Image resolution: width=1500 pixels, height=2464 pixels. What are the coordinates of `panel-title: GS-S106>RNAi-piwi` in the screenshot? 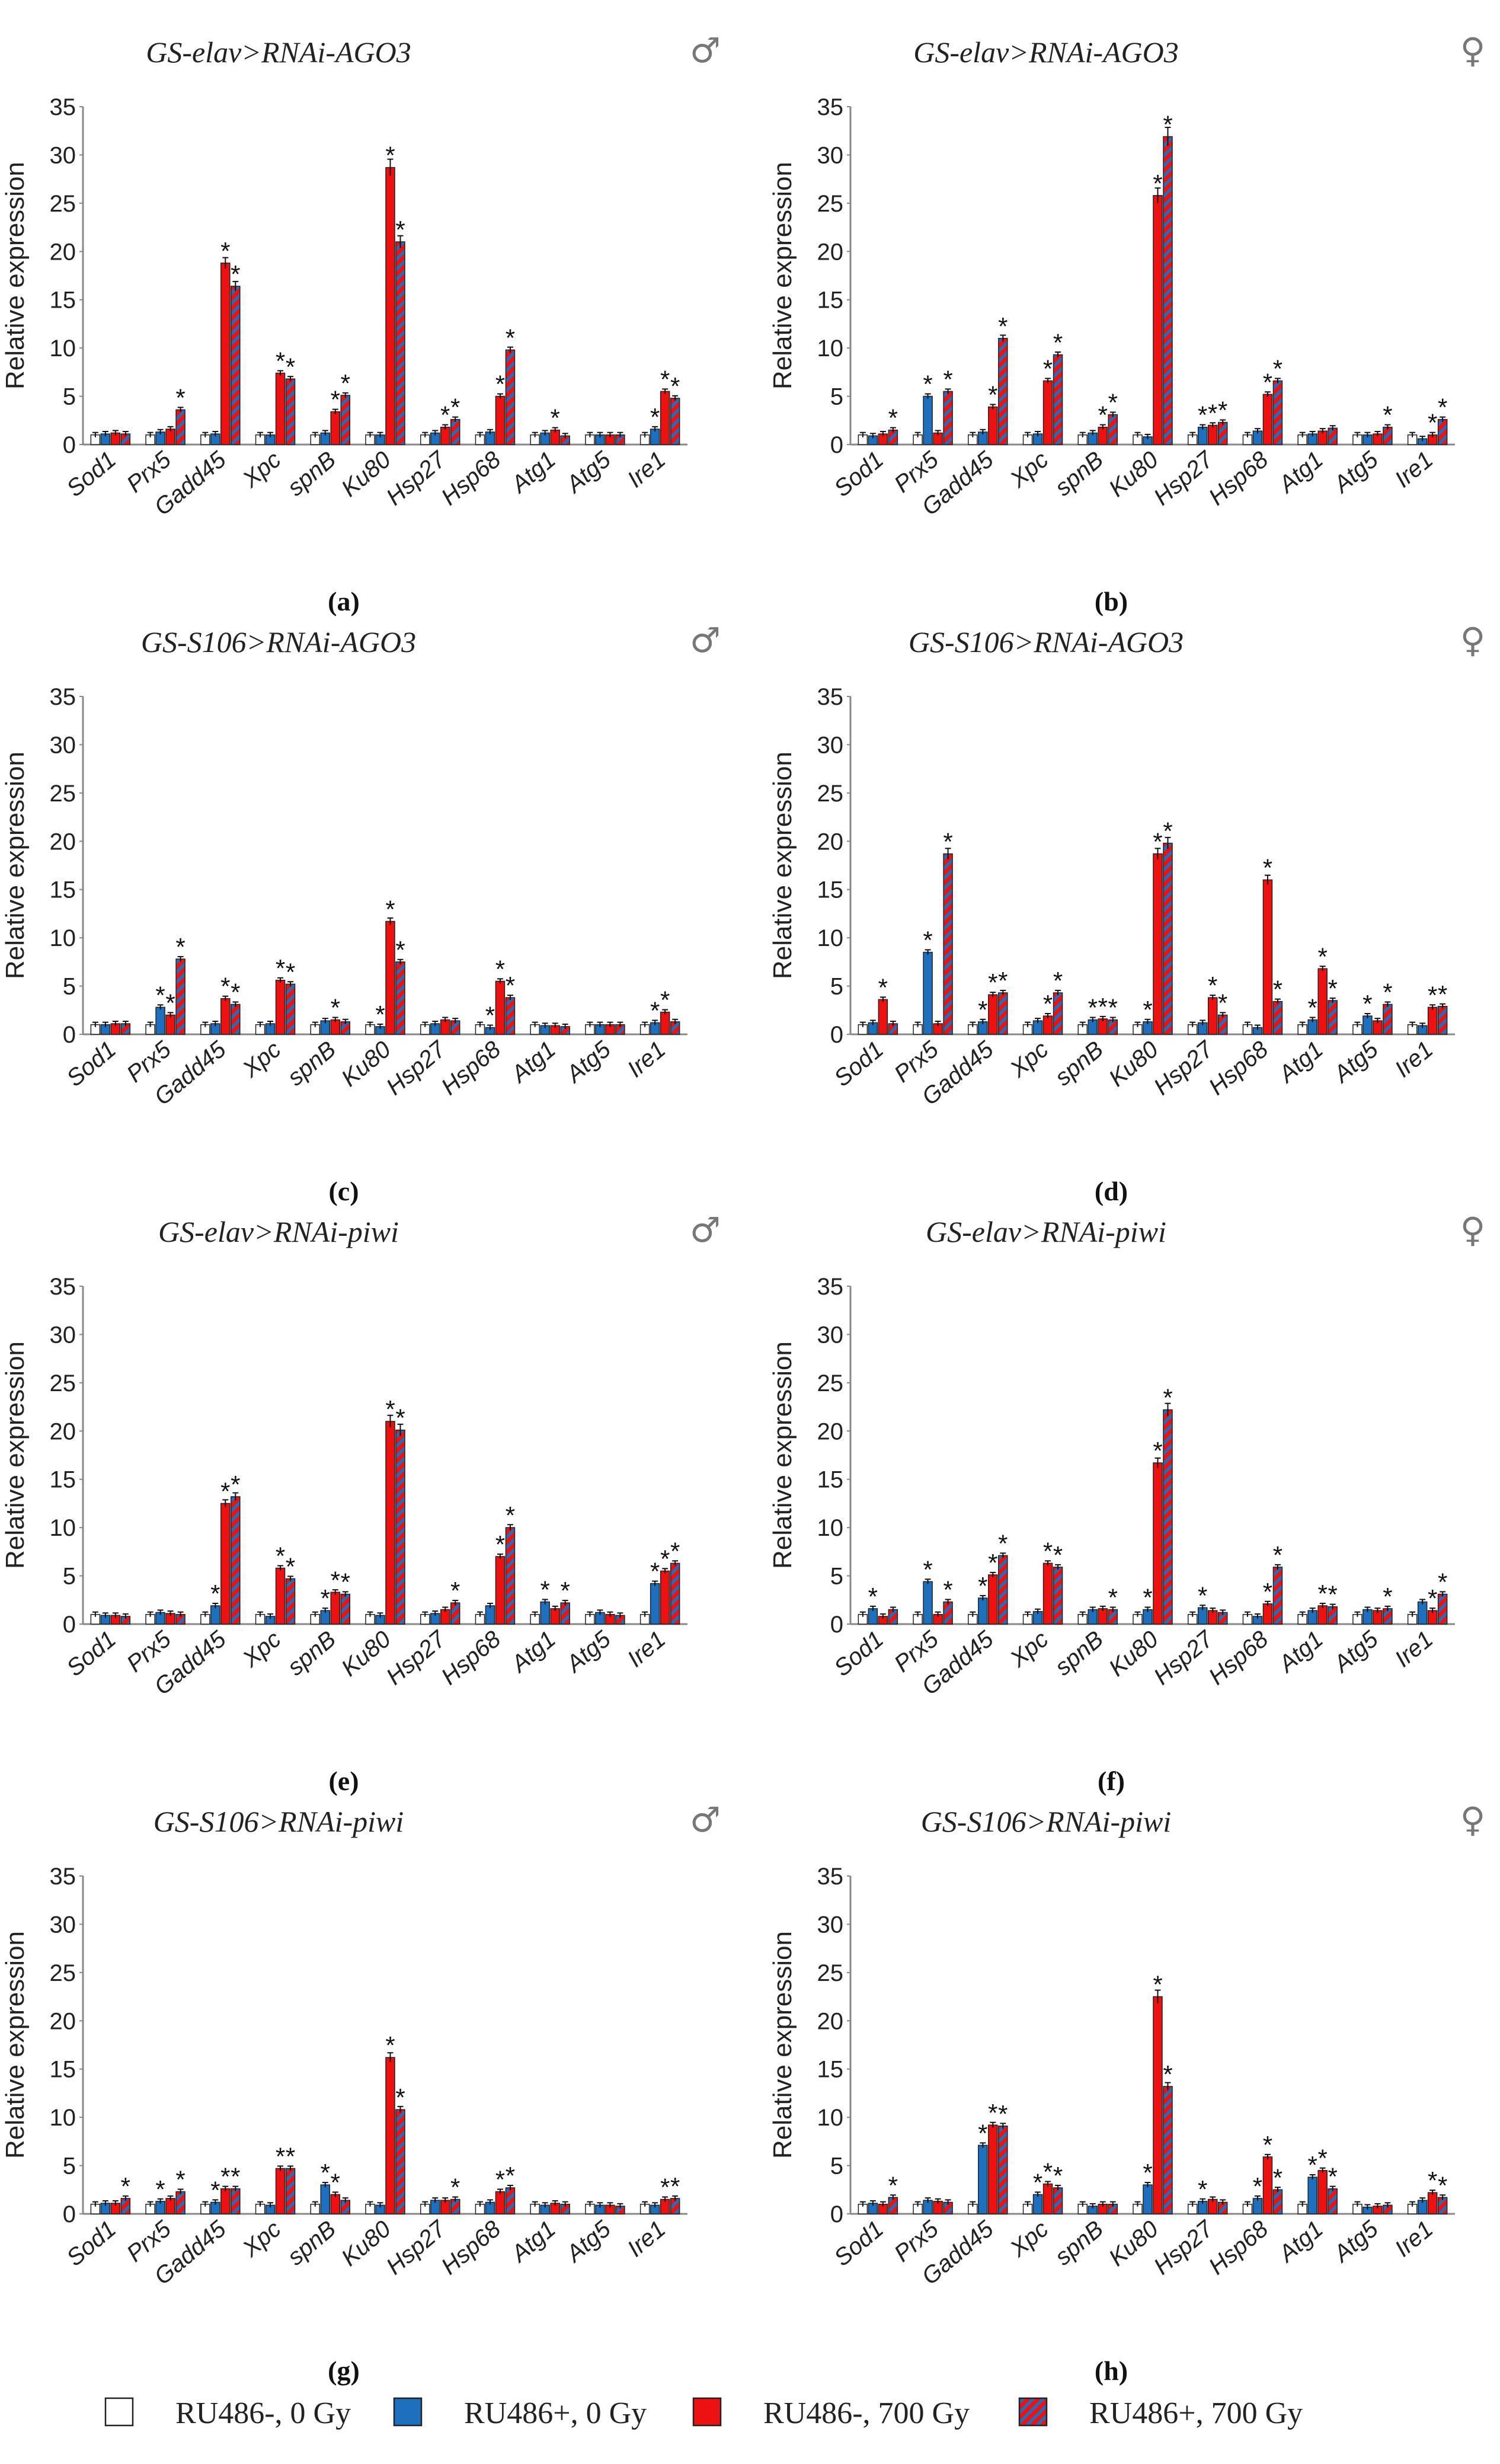 It's located at (1046, 1822).